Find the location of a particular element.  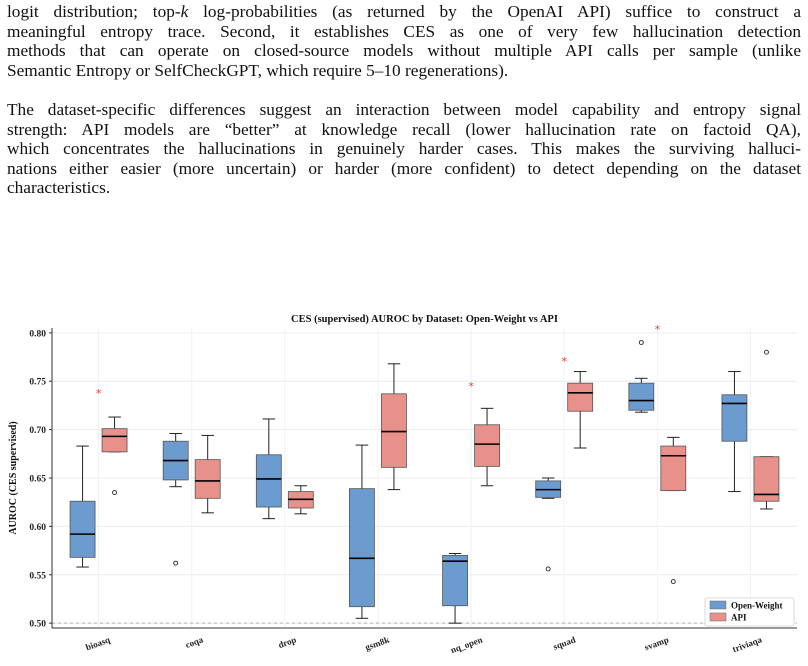

x-tick-label: nq_open is located at coordinates (466, 644).